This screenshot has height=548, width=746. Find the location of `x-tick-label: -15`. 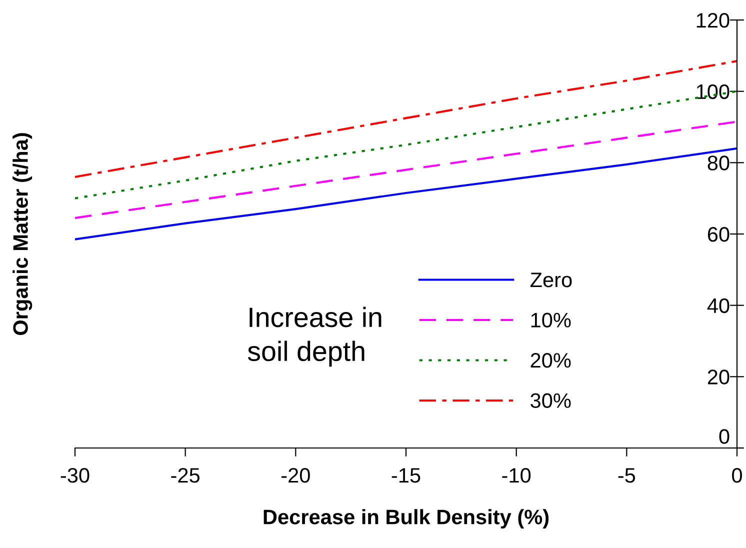

x-tick-label: -15 is located at coordinates (406, 475).